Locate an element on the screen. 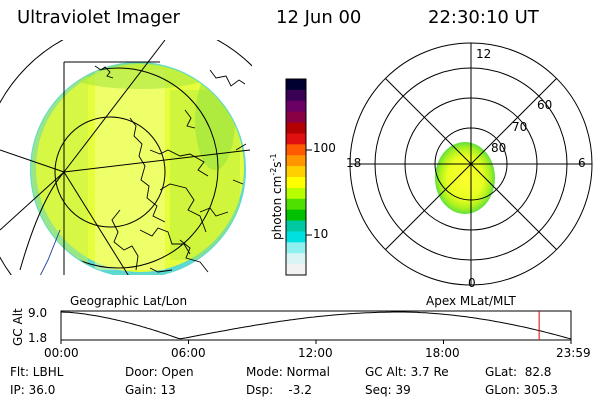 This screenshot has height=400, width=600. timeline-ylabel: GC Alt is located at coordinates (18, 327).